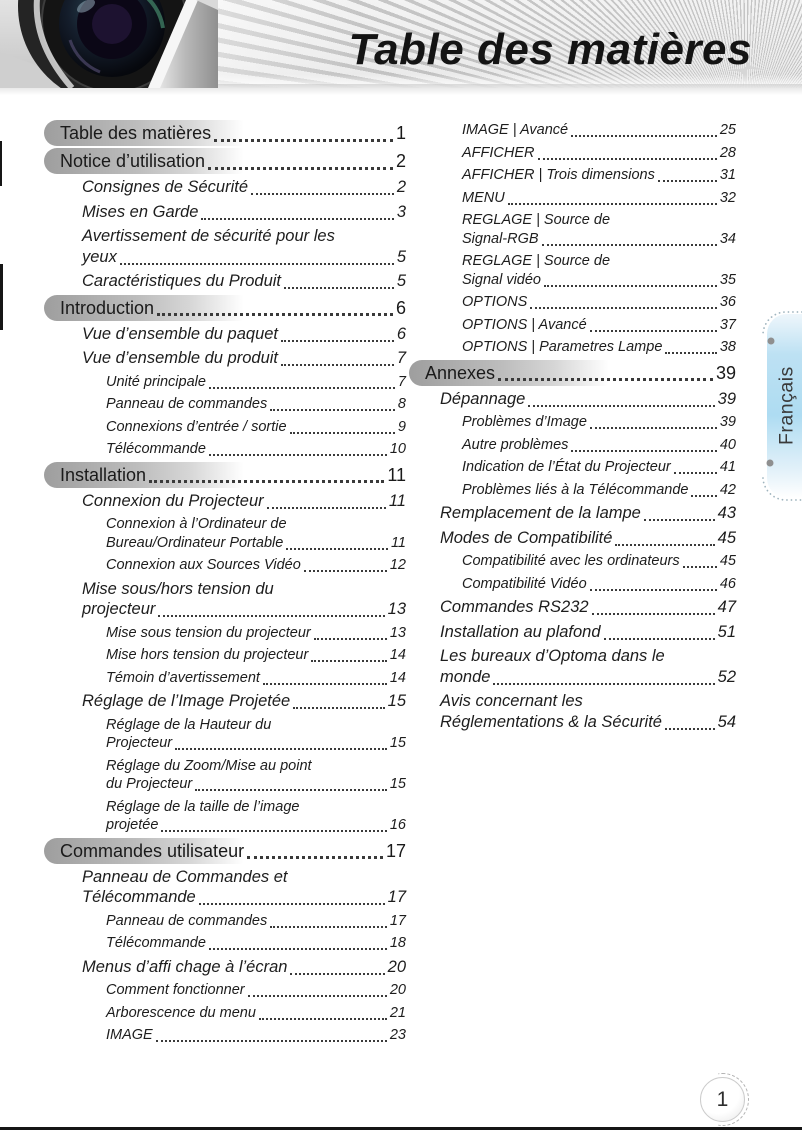 This screenshot has width=802, height=1136. I want to click on toc-entry-label: Mise sous/hors tension du, so click(178, 588).